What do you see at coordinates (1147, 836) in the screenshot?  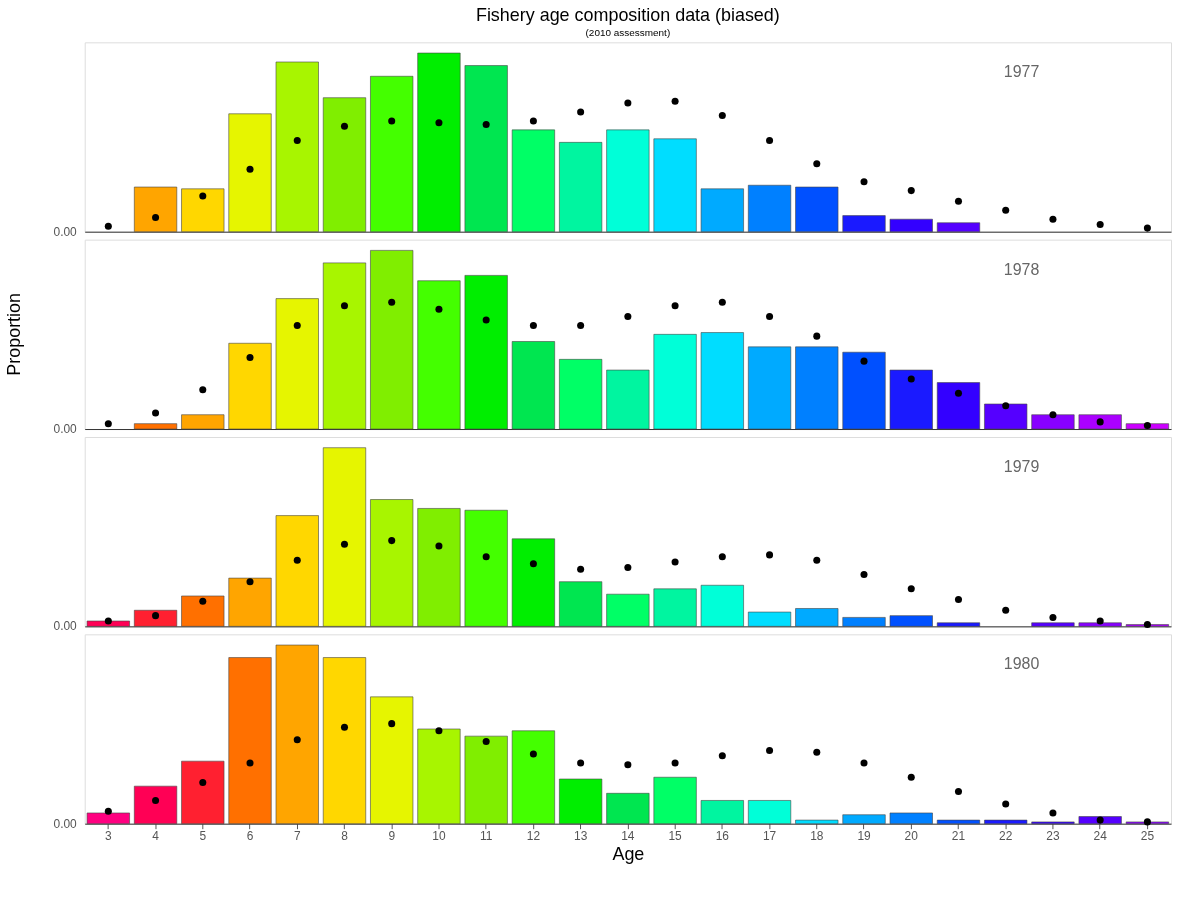 I see `x-tick-label: 25` at bounding box center [1147, 836].